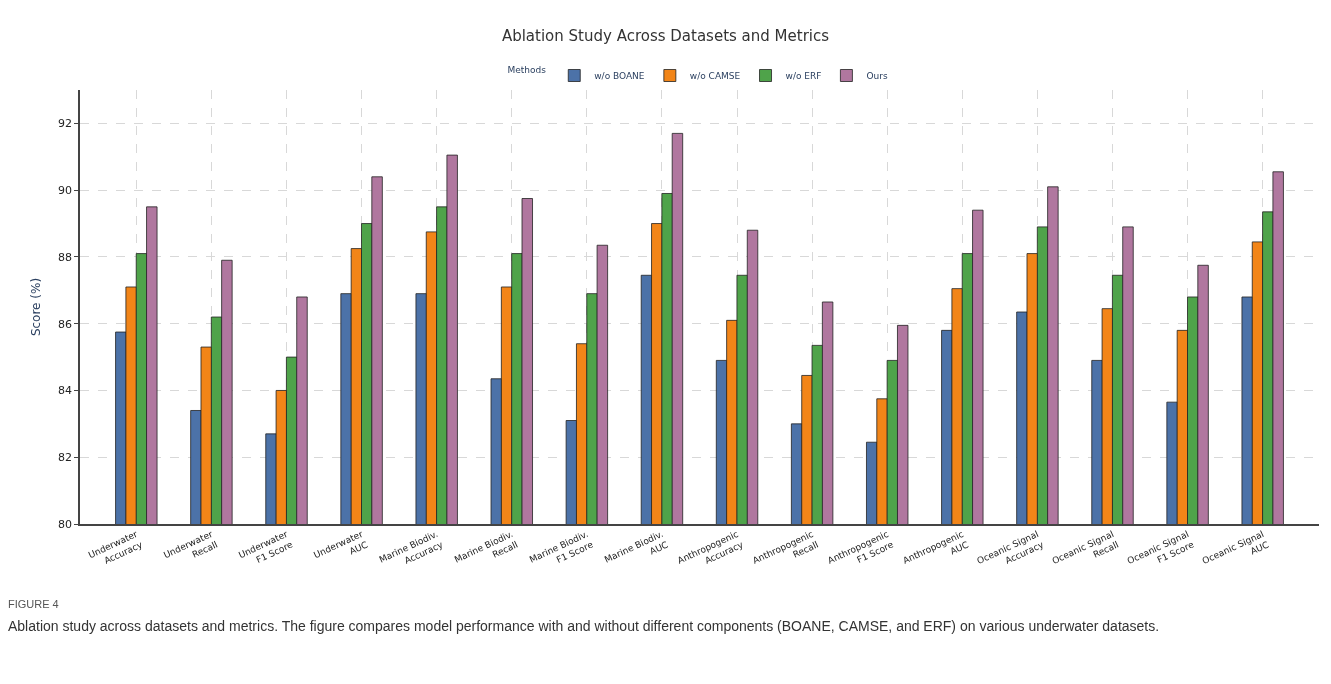  Describe the element at coordinates (65, 257) in the screenshot. I see `y-tick-label: 88` at that location.